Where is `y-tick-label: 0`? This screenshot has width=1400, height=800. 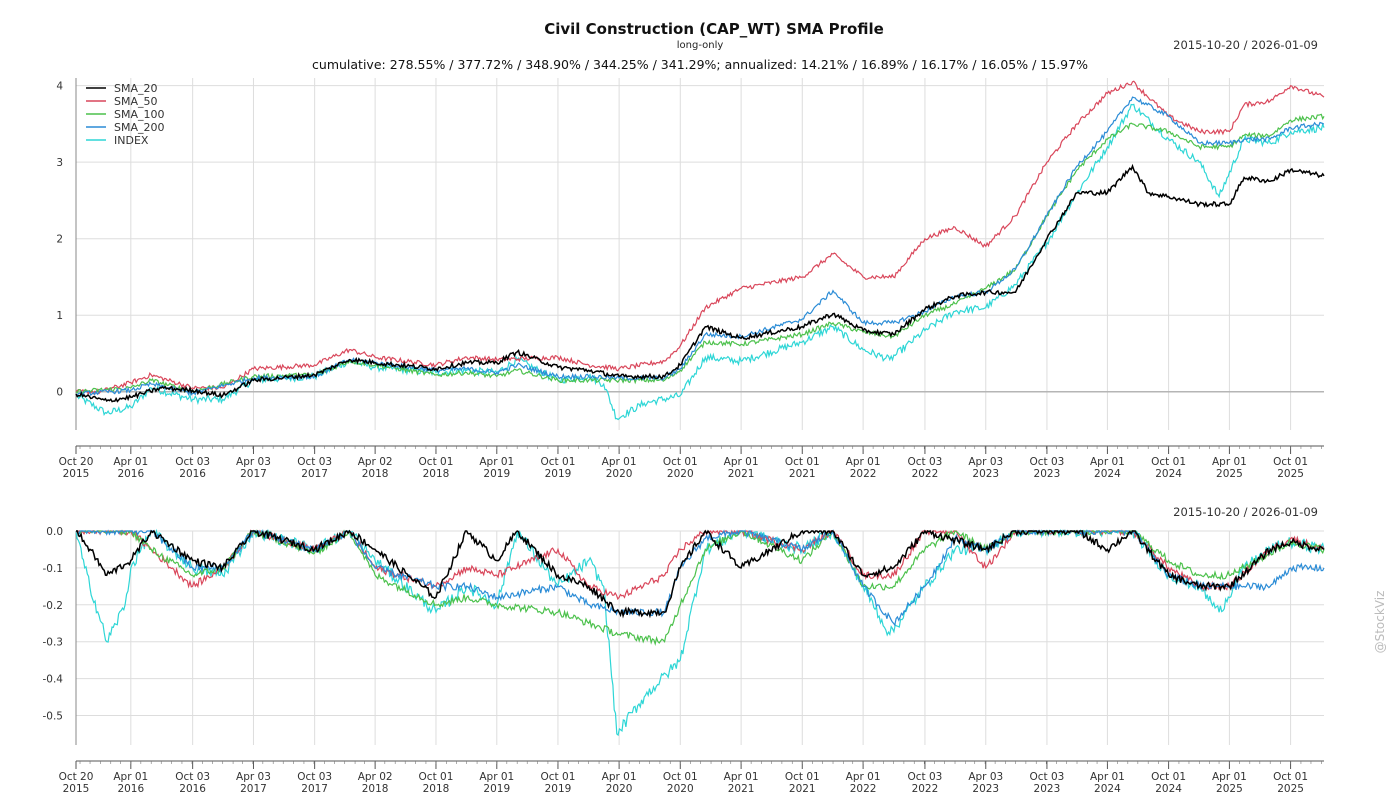
y-tick-label: 0 is located at coordinates (59, 393).